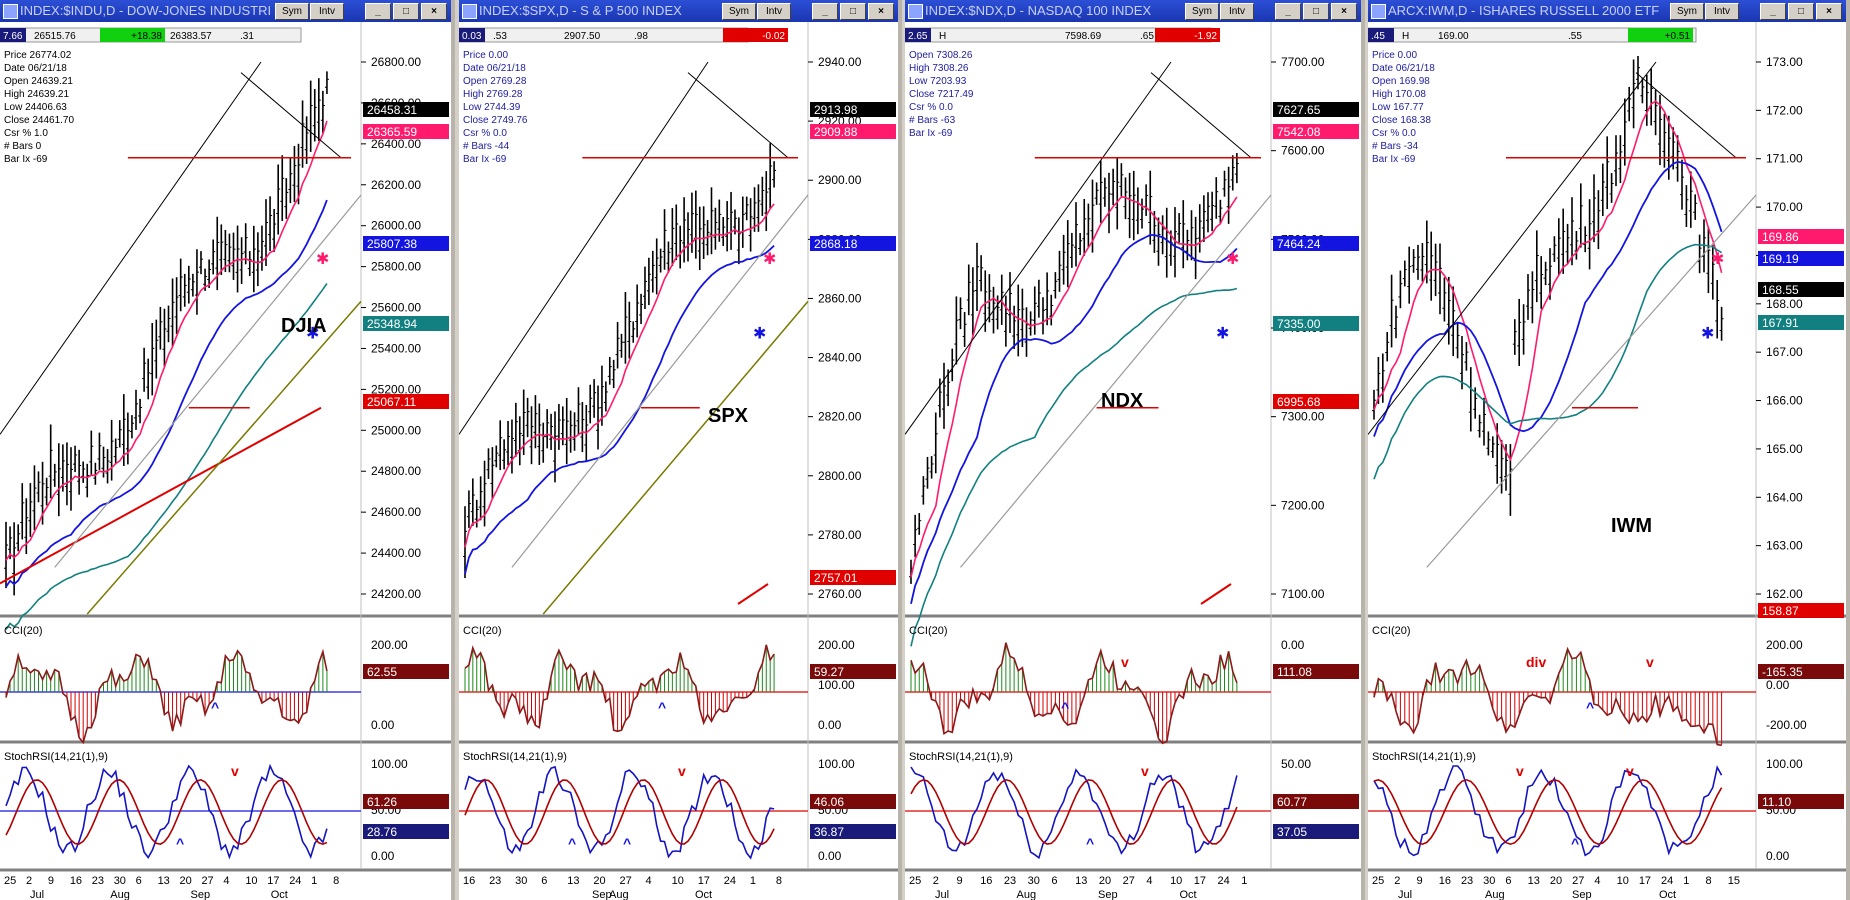  What do you see at coordinates (1780, 290) in the screenshot?
I see `price-tag-value: 168.55` at bounding box center [1780, 290].